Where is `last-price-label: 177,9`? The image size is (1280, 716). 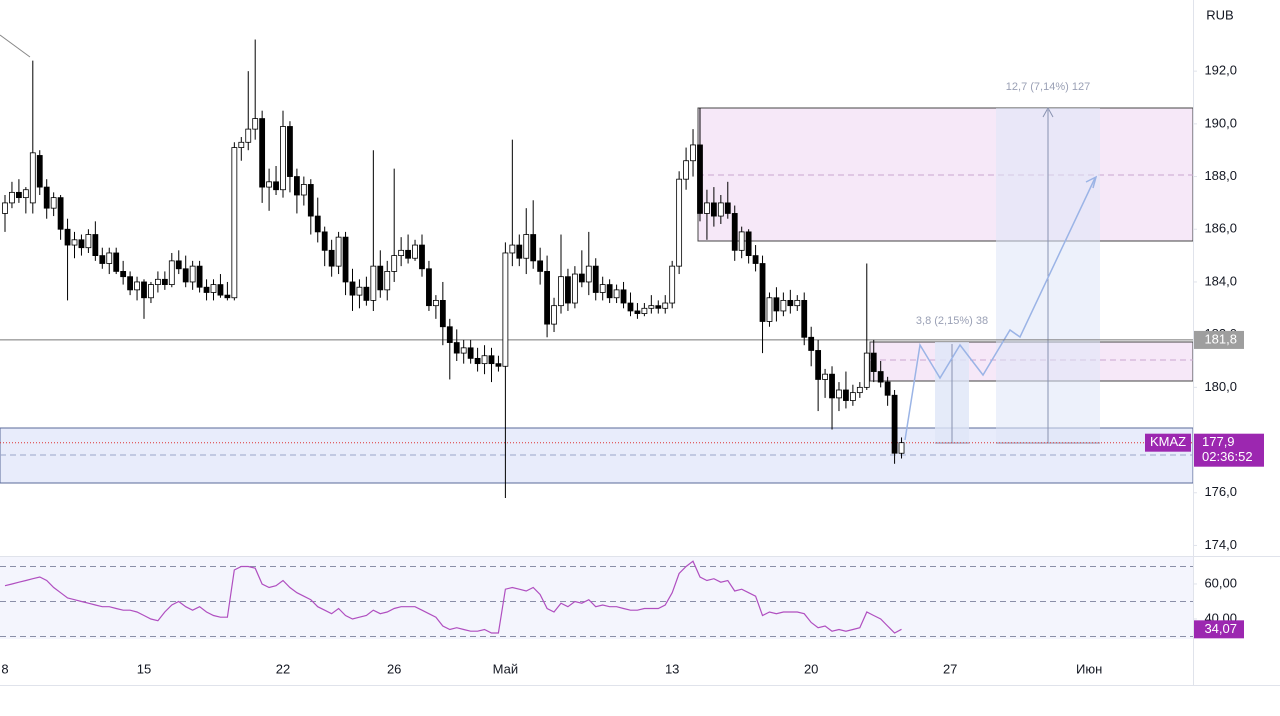
last-price-label: 177,9 is located at coordinates (1218, 441).